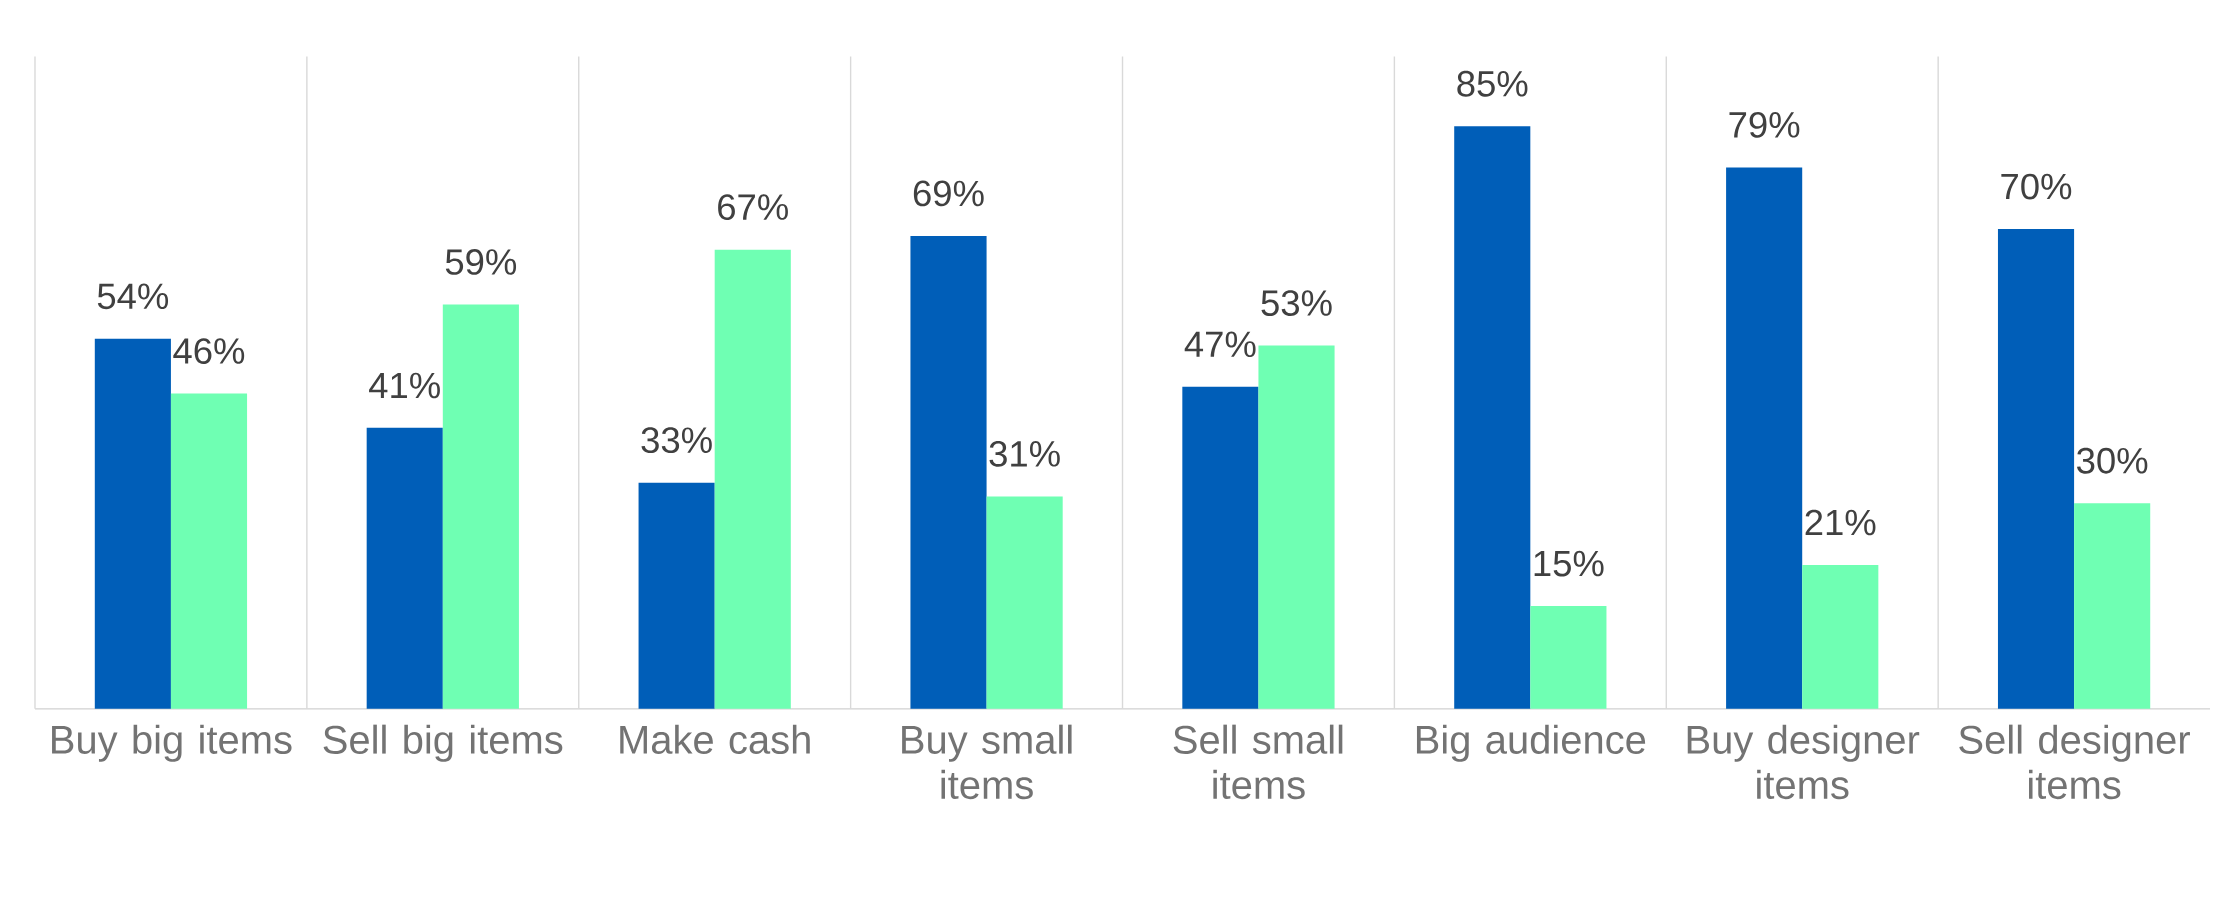 Image resolution: width=2214 pixels, height=907 pixels. Describe the element at coordinates (1258, 762) in the screenshot. I see `x-tick-label: Sell small items` at that location.